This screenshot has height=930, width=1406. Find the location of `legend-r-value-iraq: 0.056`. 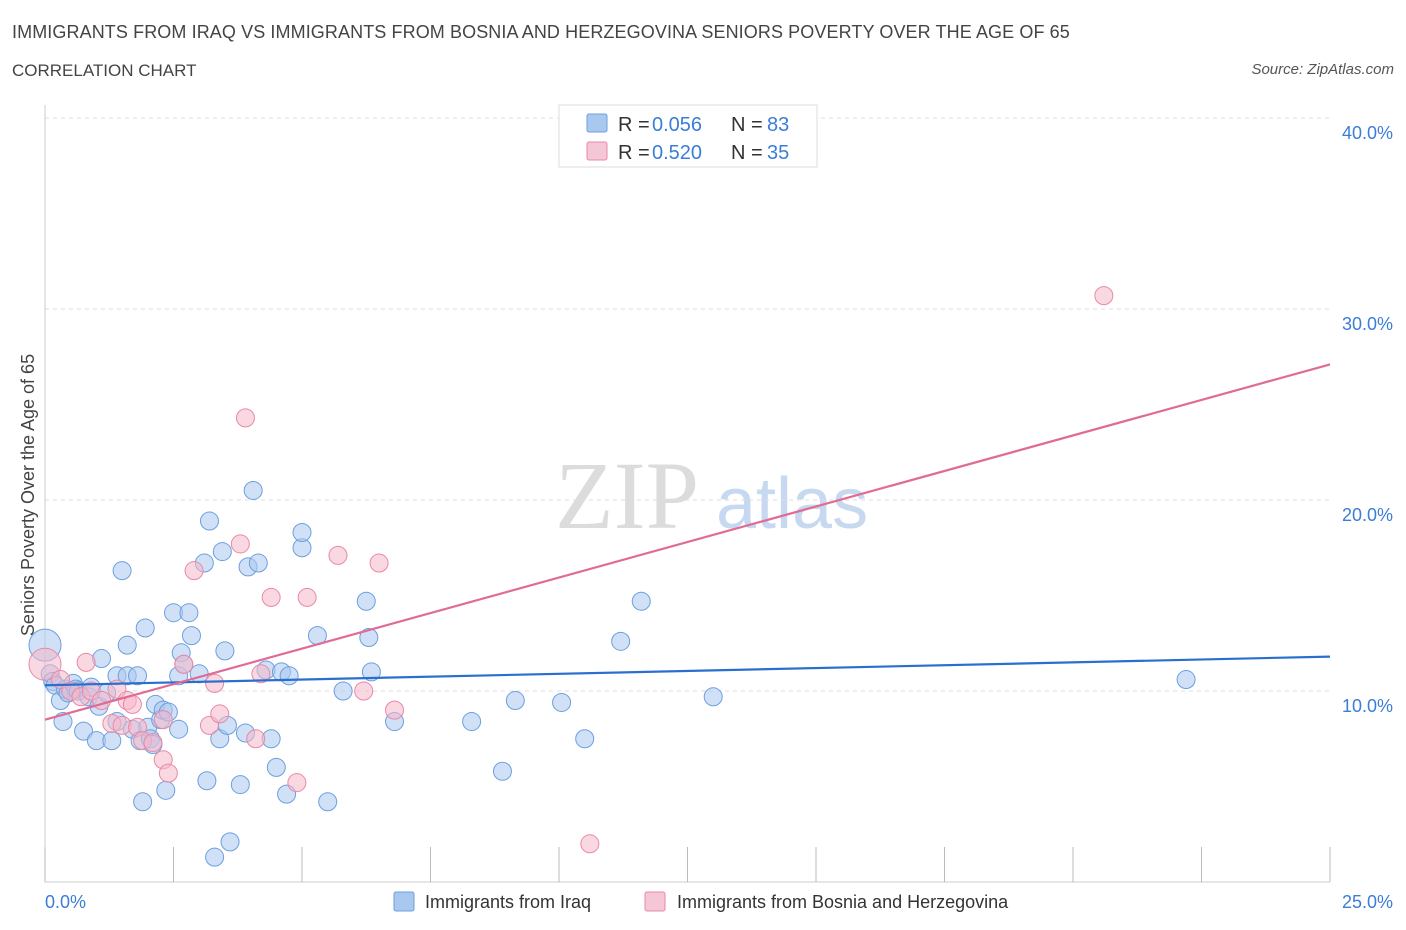

legend-r-value-iraq: 0.056 is located at coordinates (677, 125).